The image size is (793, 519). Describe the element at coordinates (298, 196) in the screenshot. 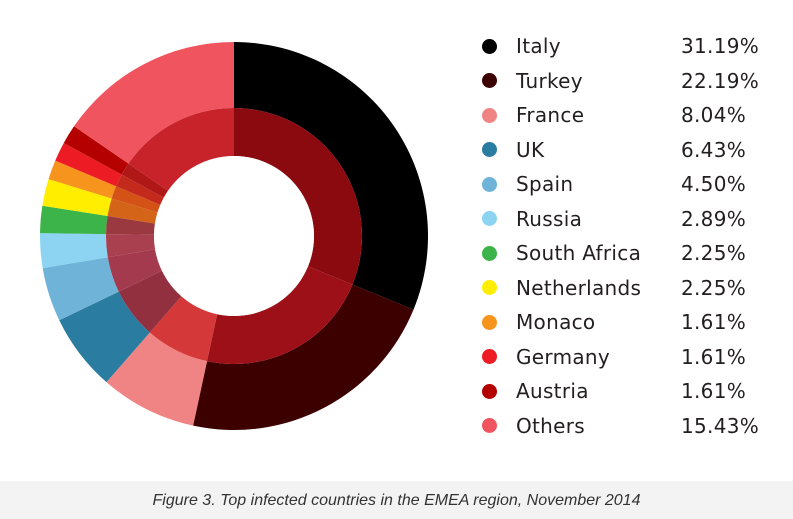

I see `inner-slice-italy` at that location.